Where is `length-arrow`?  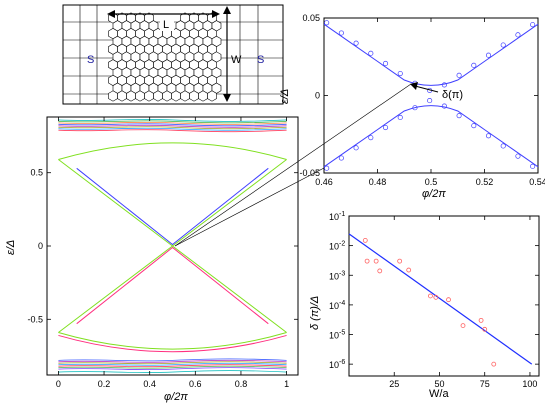 length-arrow is located at coordinates (163, 14).